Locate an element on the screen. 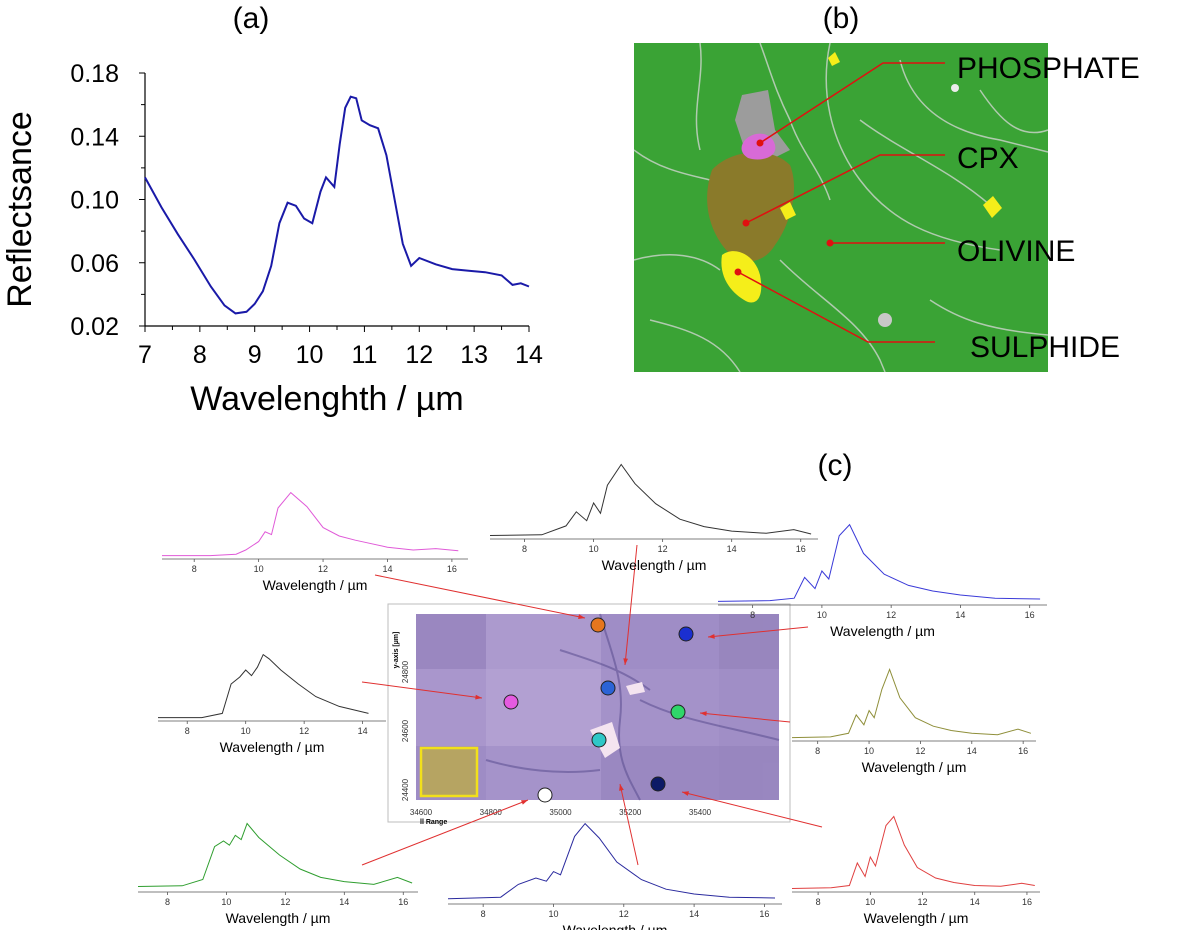 This screenshot has height=930, width=1183. phosphate-grain is located at coordinates (758, 146).